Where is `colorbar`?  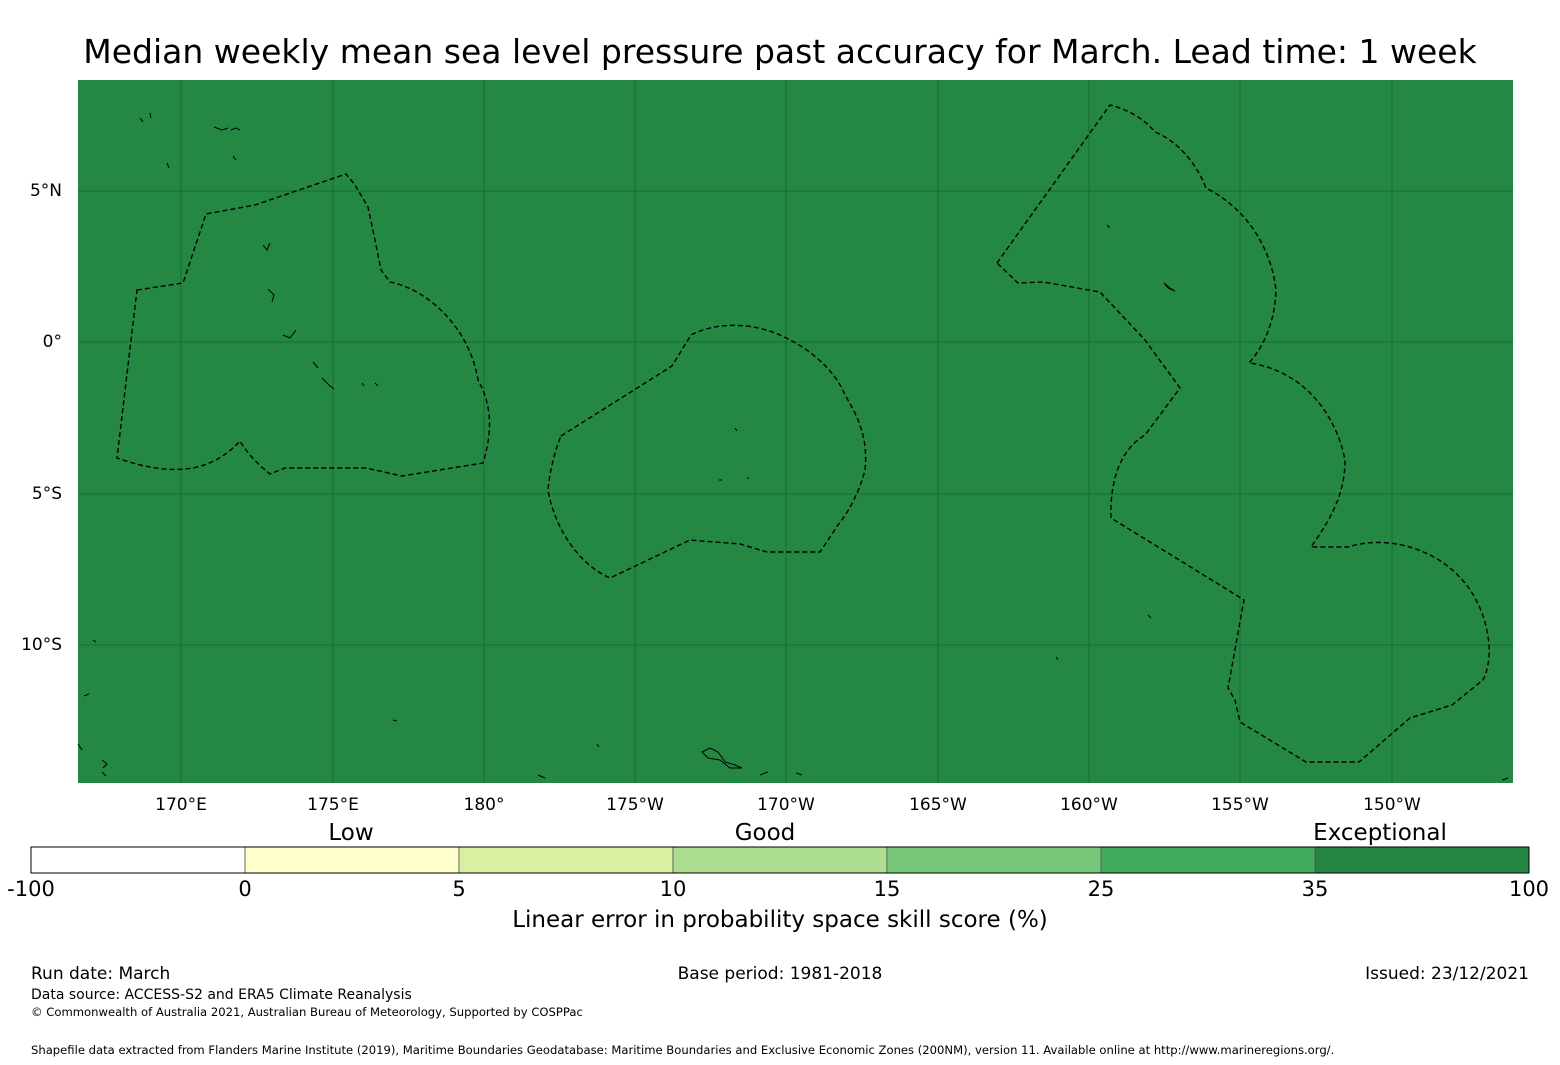 colorbar is located at coordinates (780, 860).